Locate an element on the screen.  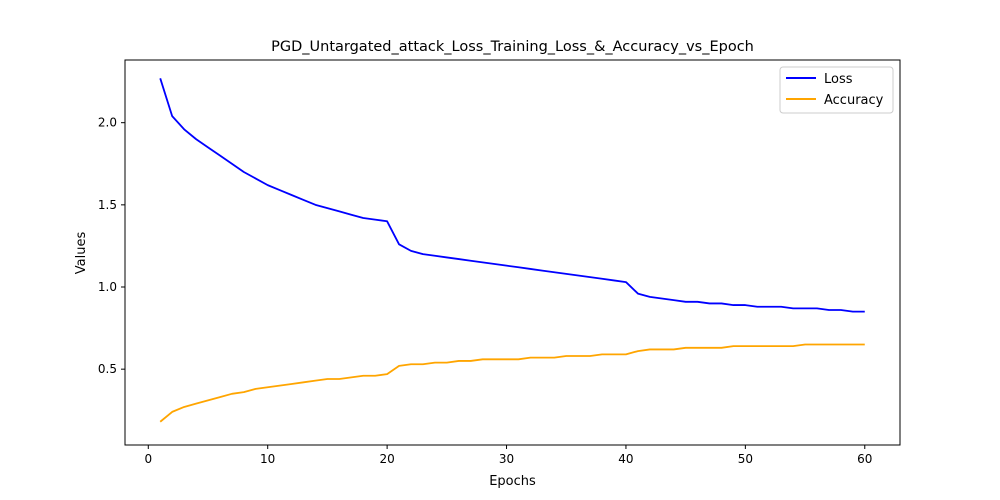
x-tick-label: 0 is located at coordinates (148, 459).